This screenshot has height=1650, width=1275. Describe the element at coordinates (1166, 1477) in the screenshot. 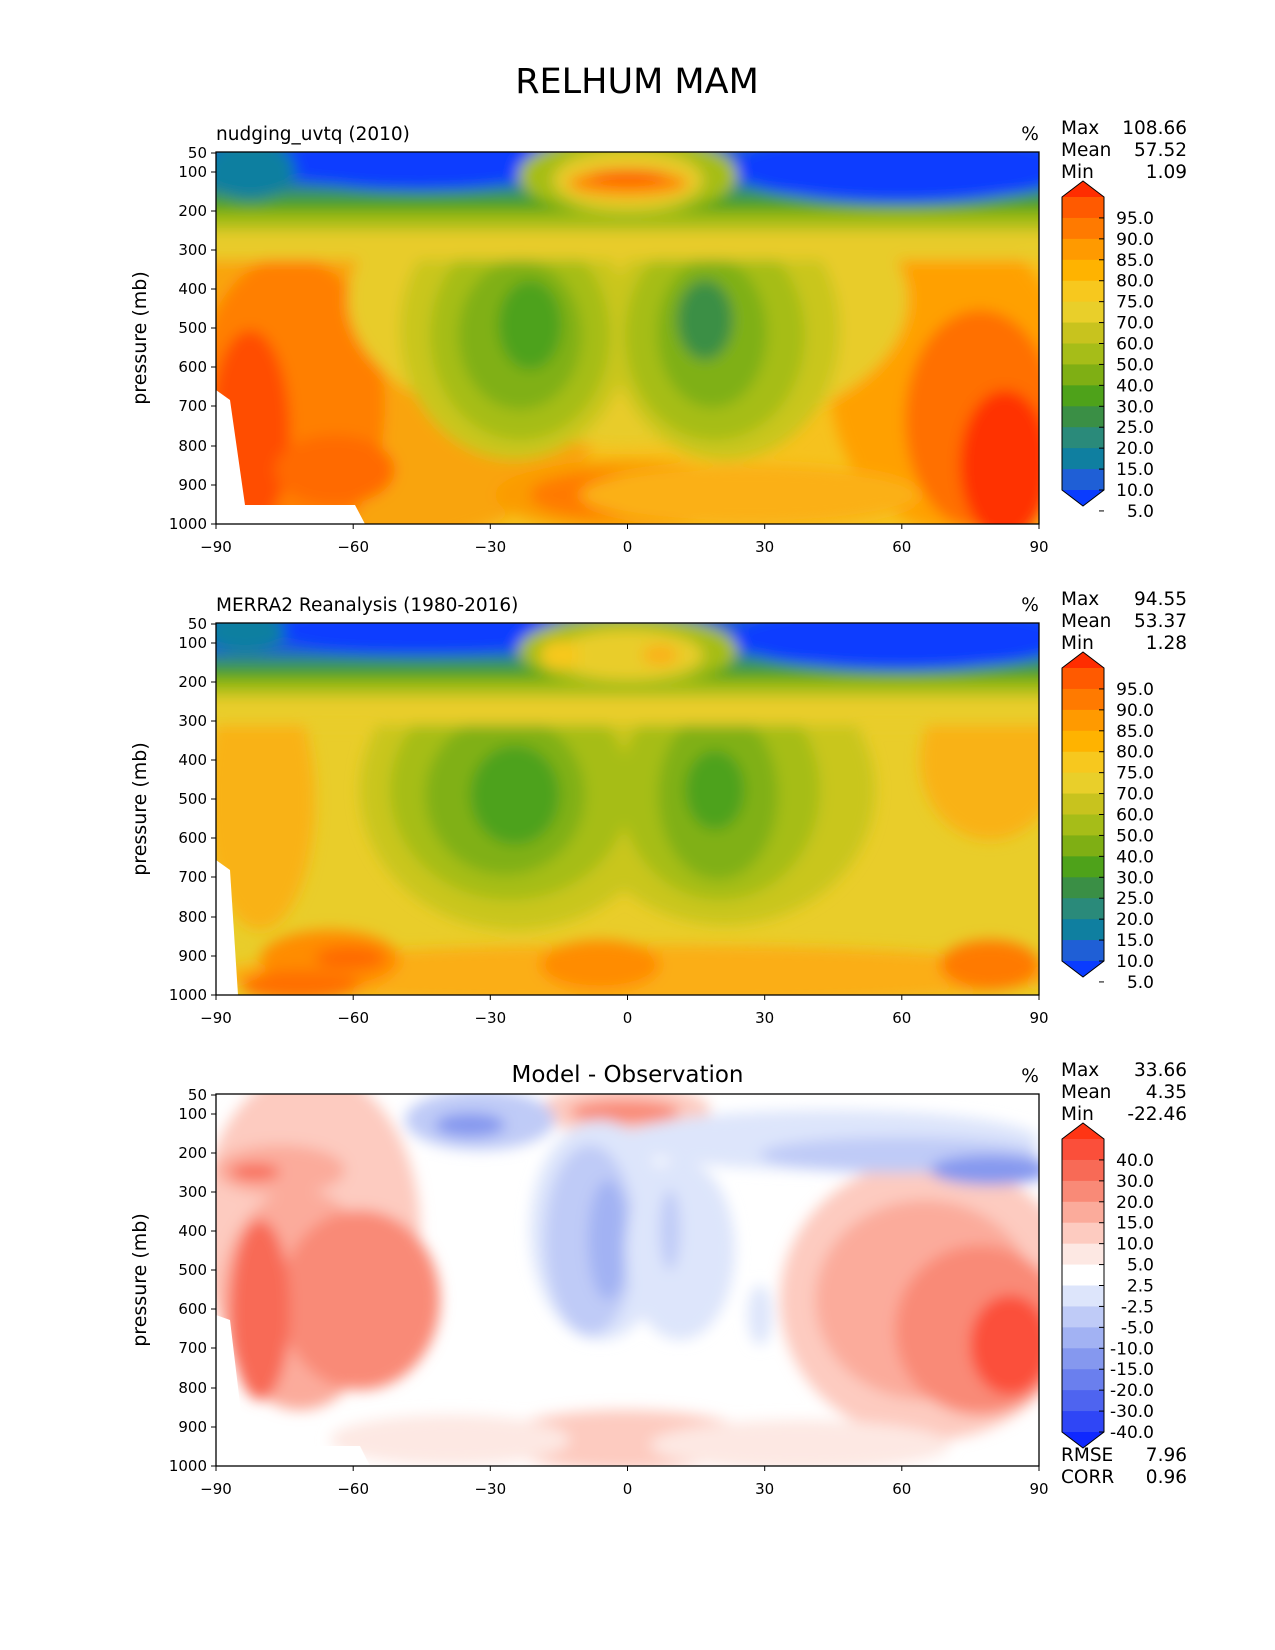

I see `stat-value: 0.96` at that location.